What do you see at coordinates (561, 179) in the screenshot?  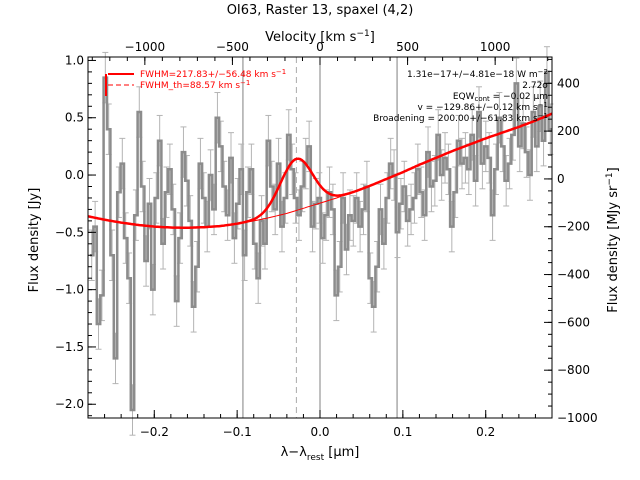 I see `y-right-tick-label: 0` at bounding box center [561, 179].